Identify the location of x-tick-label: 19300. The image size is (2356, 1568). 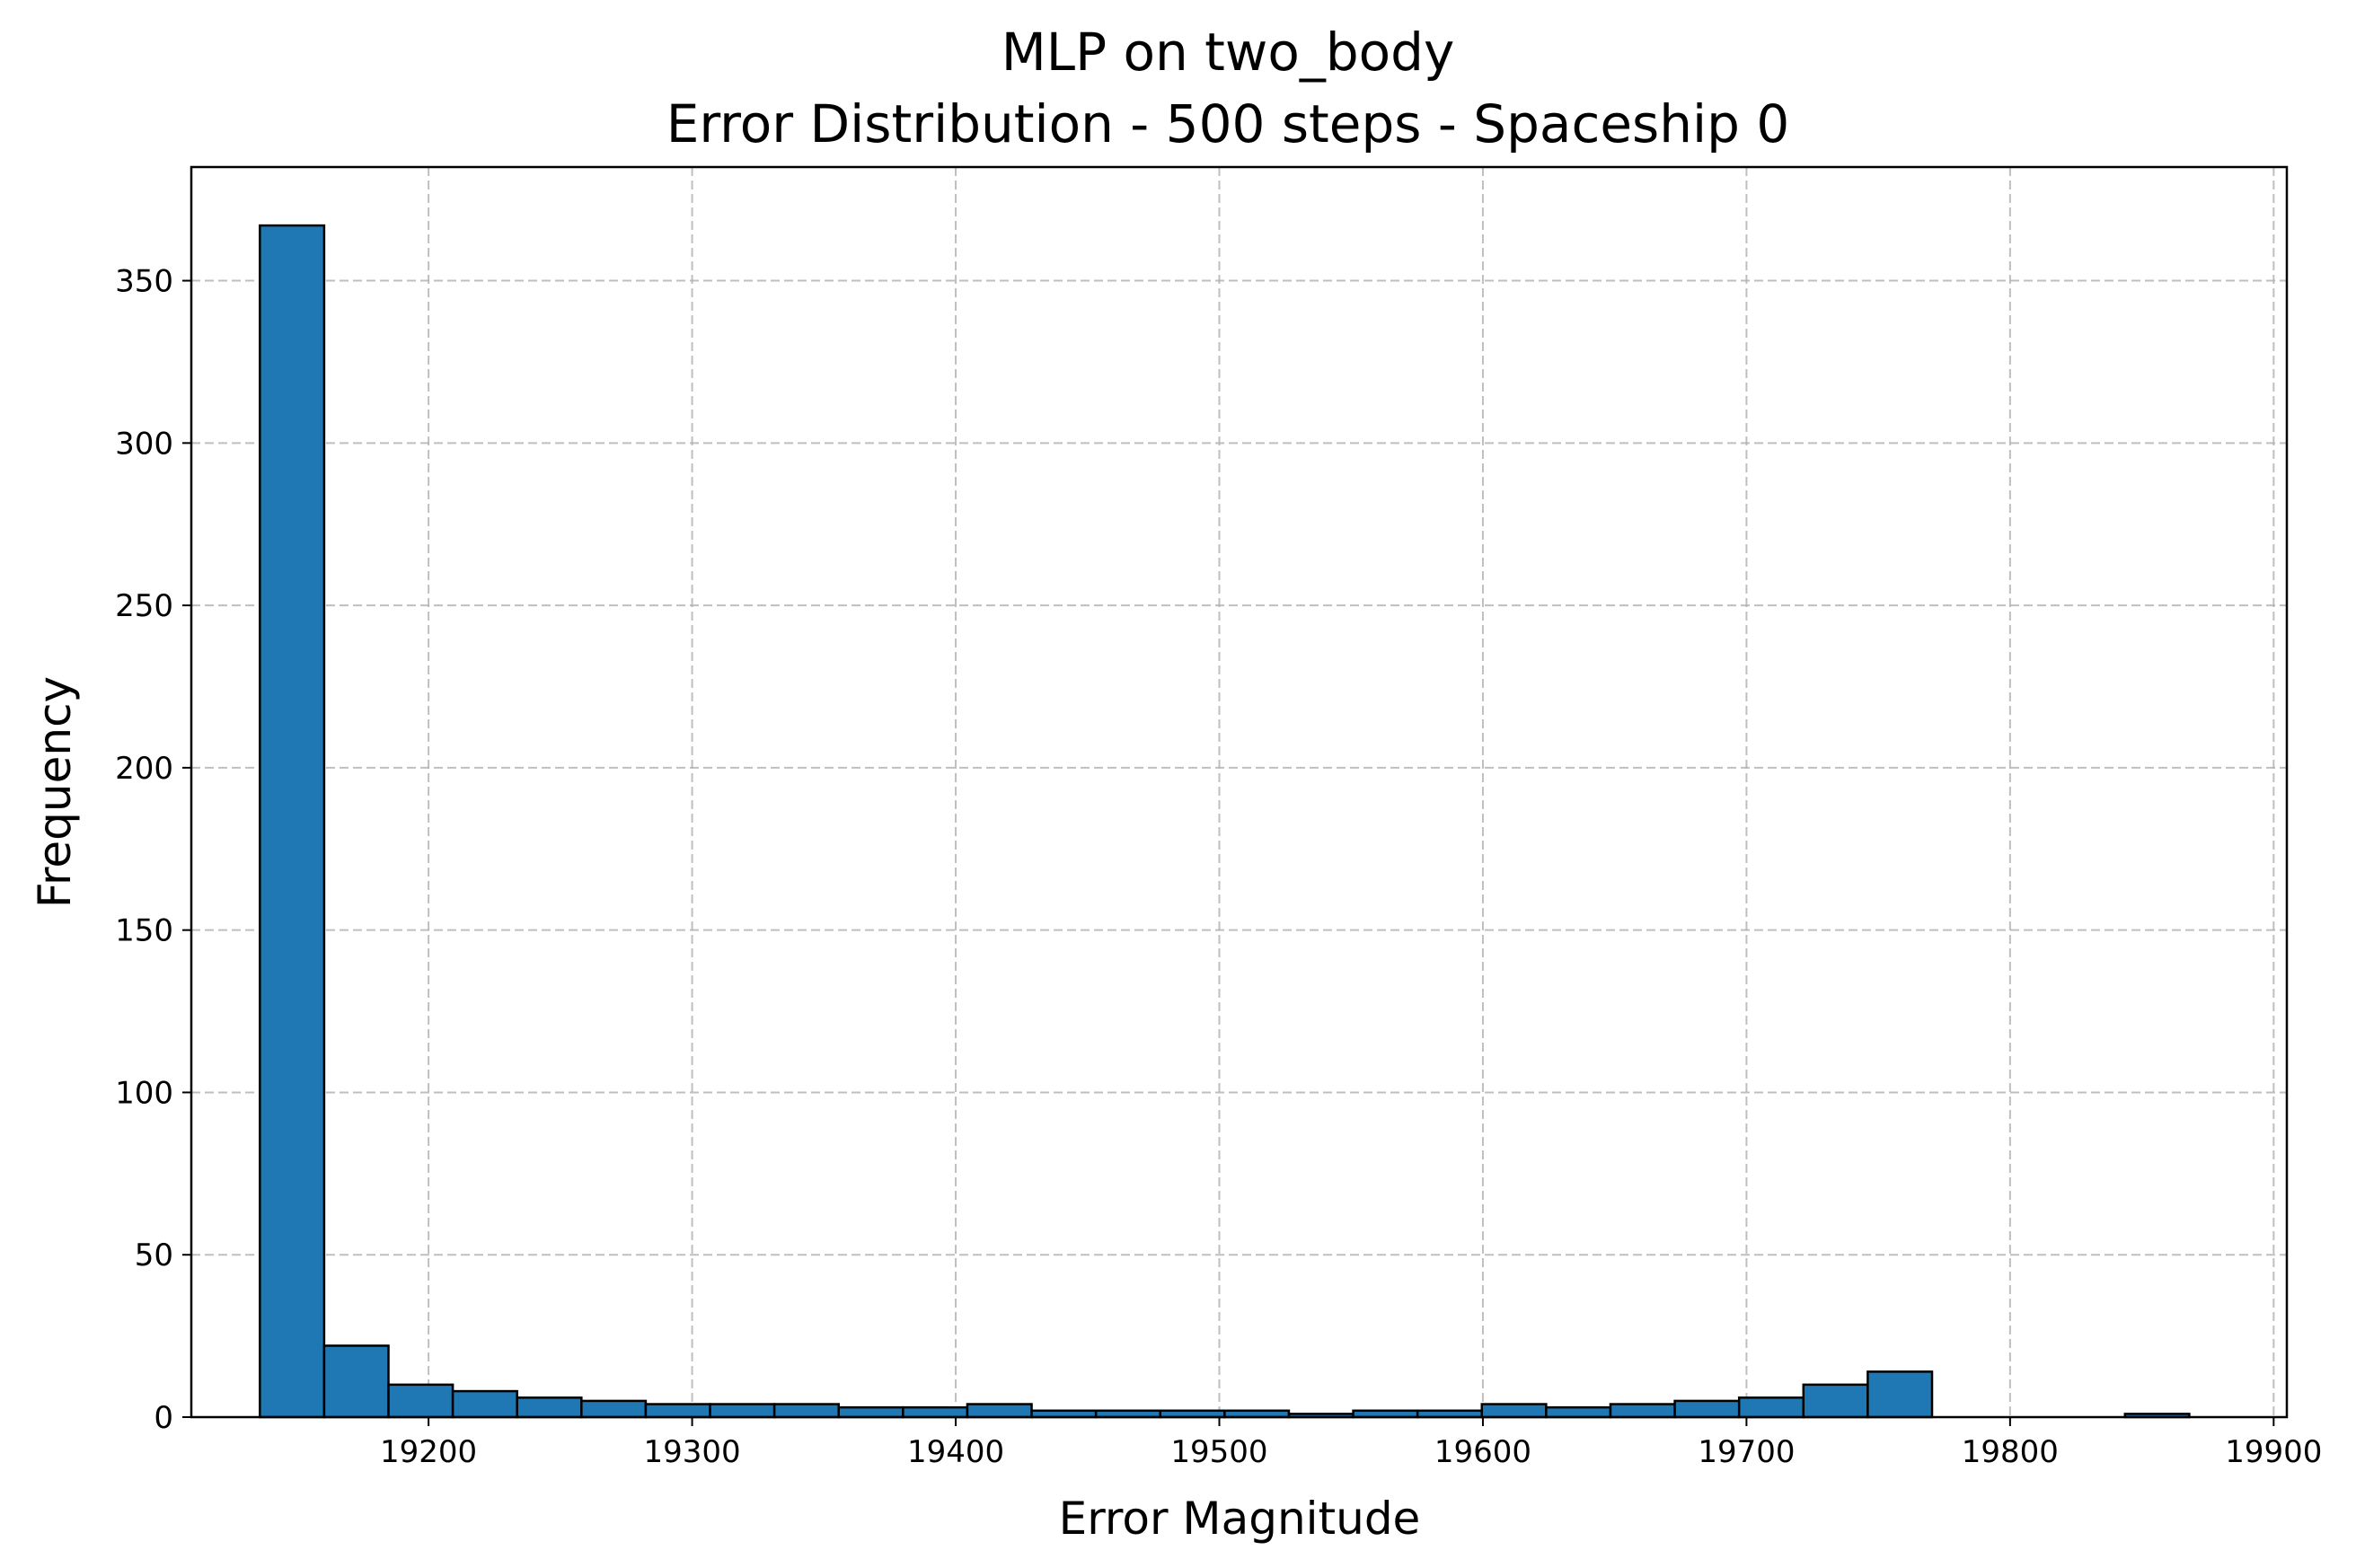
(691, 1452).